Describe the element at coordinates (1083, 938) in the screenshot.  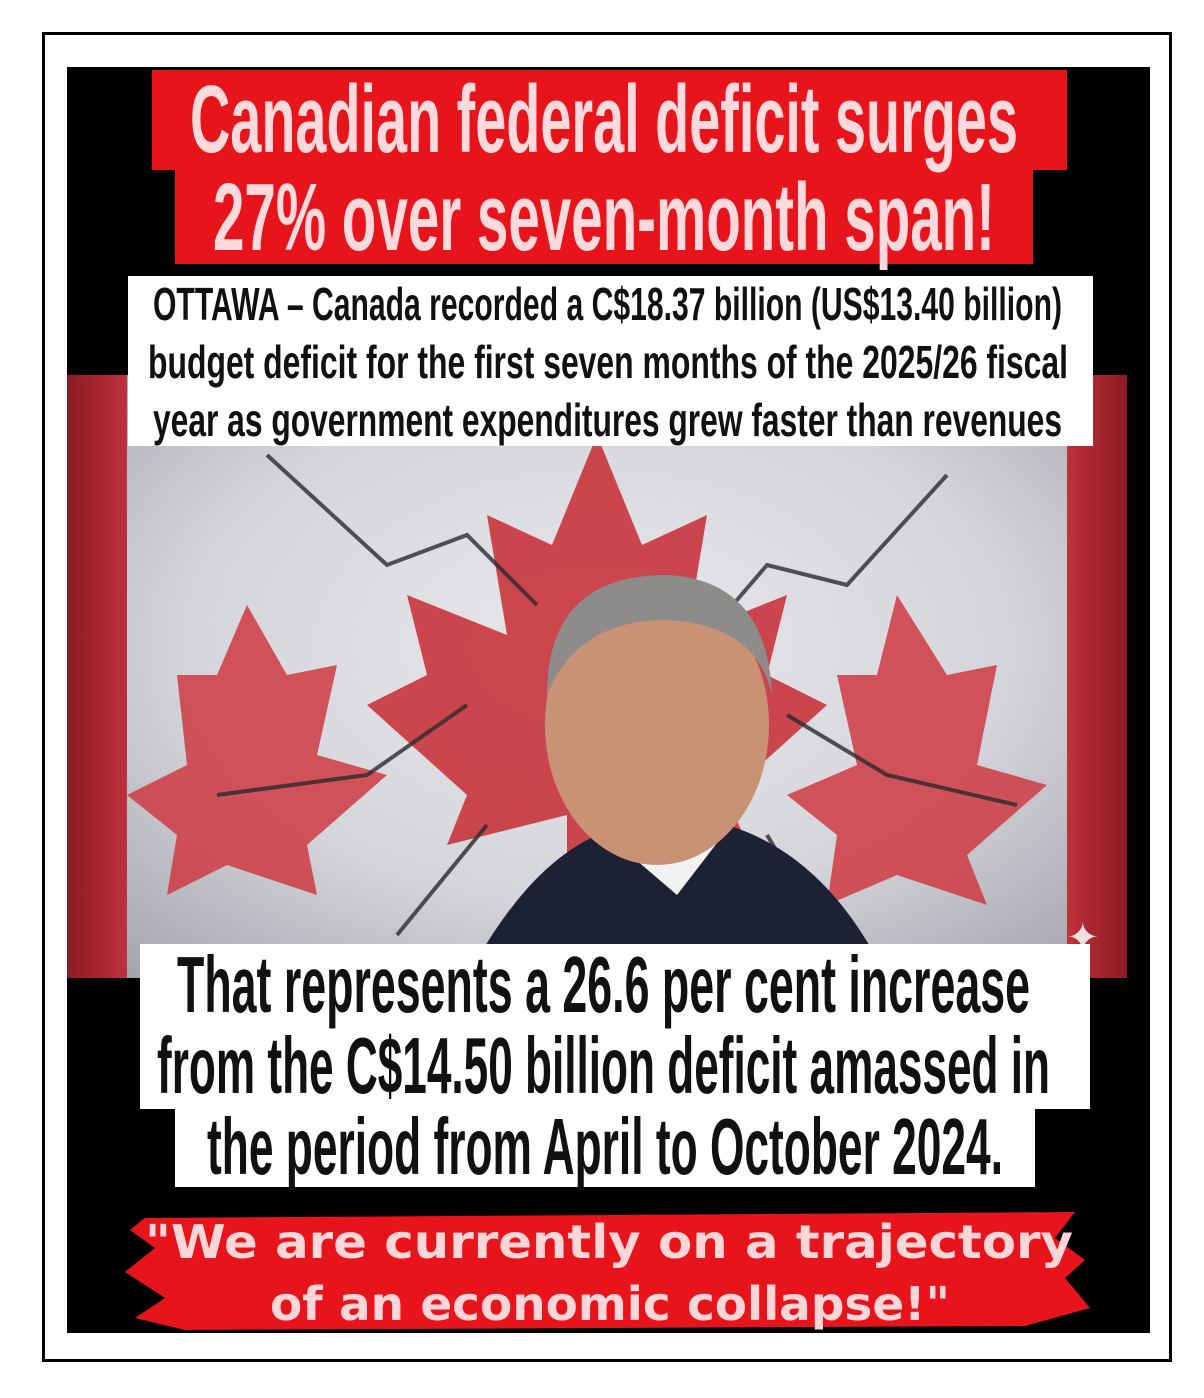
I see `sparkle-icon: ✦` at that location.